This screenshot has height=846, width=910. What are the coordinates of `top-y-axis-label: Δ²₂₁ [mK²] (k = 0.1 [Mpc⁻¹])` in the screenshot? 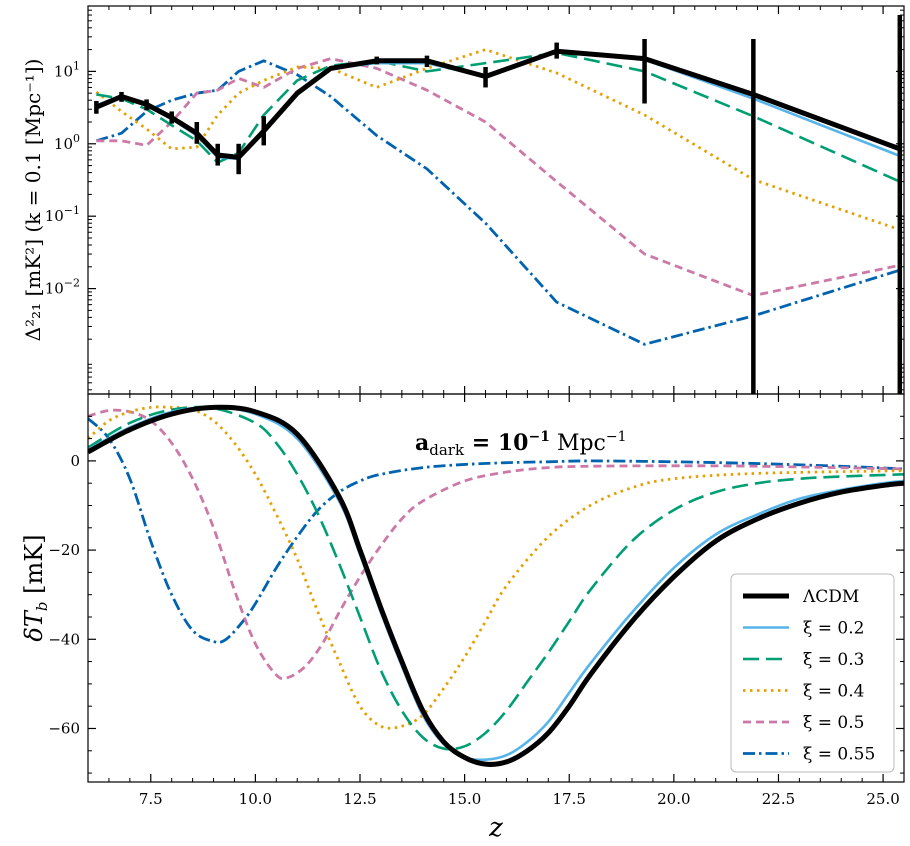 It's located at (33, 200).